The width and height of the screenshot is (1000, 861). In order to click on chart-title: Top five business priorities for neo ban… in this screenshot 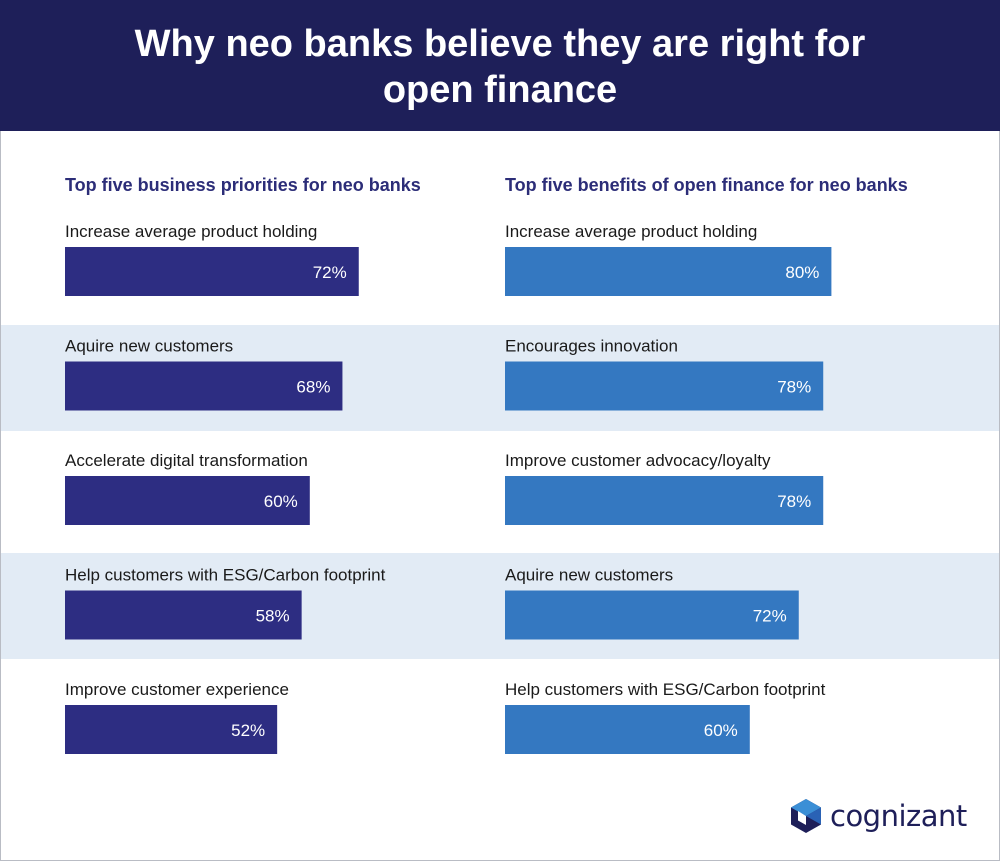, I will do `click(243, 185)`.